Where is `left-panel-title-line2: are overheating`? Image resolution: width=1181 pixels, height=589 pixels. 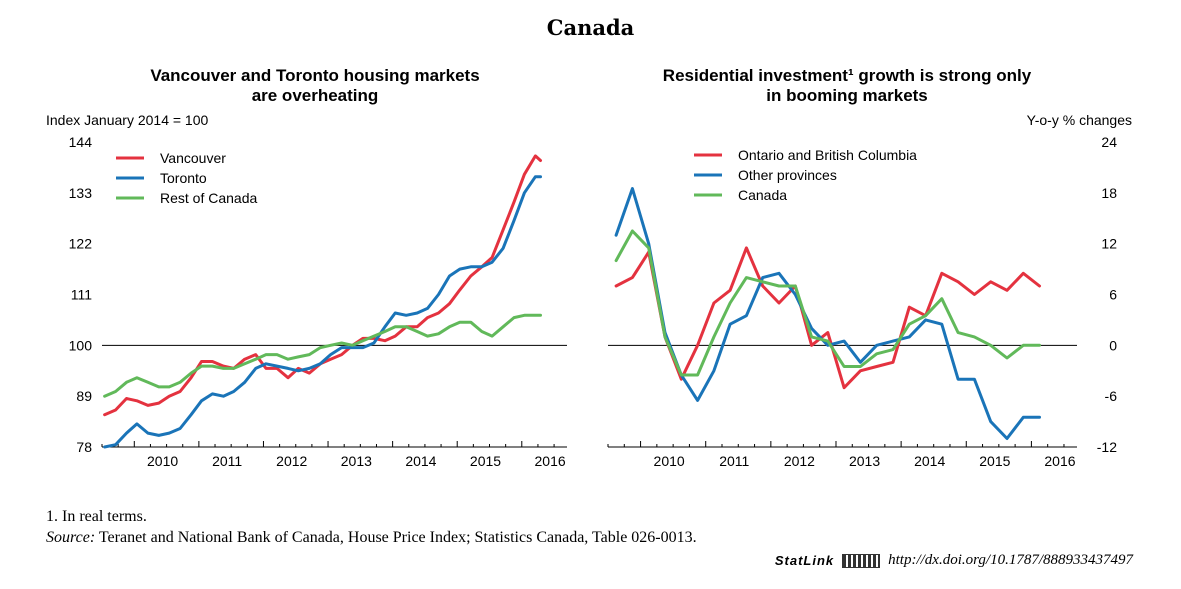
left-panel-title-line2: are overheating is located at coordinates (315, 95).